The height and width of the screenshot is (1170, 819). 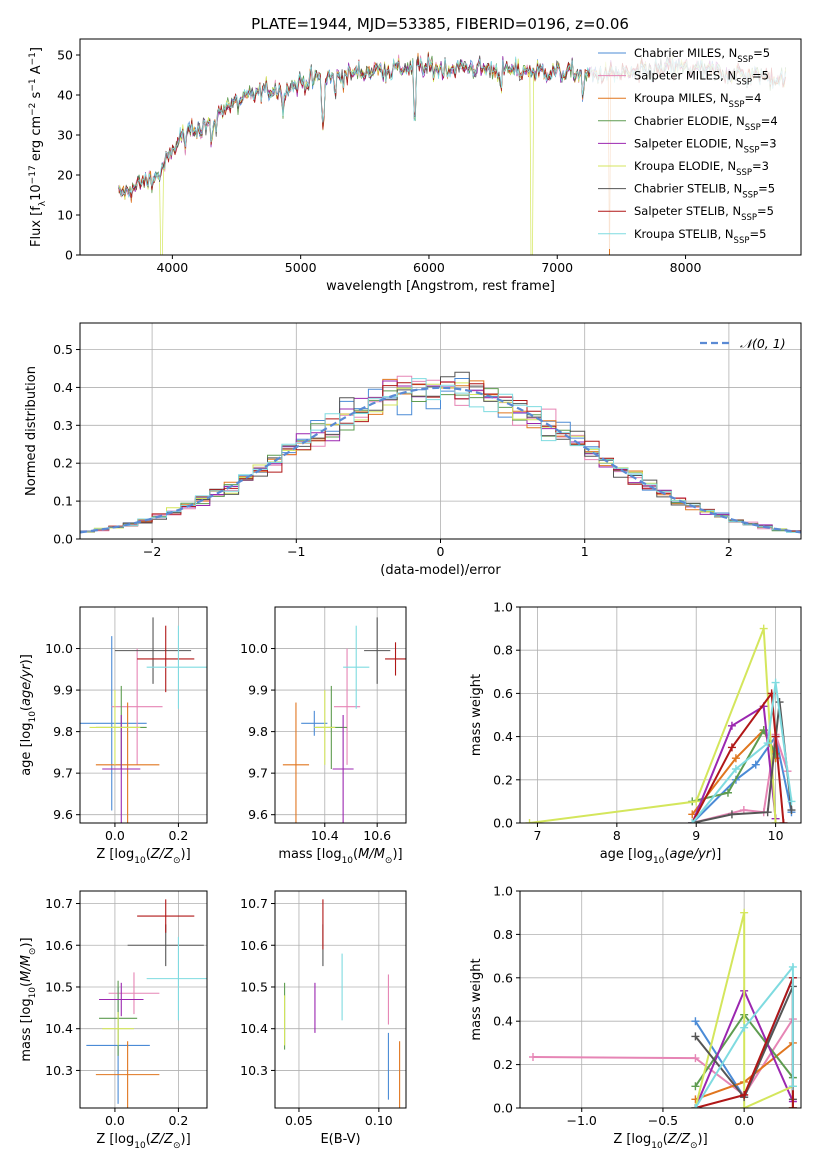 I want to click on y-tick-label: 50, so click(x=65, y=55).